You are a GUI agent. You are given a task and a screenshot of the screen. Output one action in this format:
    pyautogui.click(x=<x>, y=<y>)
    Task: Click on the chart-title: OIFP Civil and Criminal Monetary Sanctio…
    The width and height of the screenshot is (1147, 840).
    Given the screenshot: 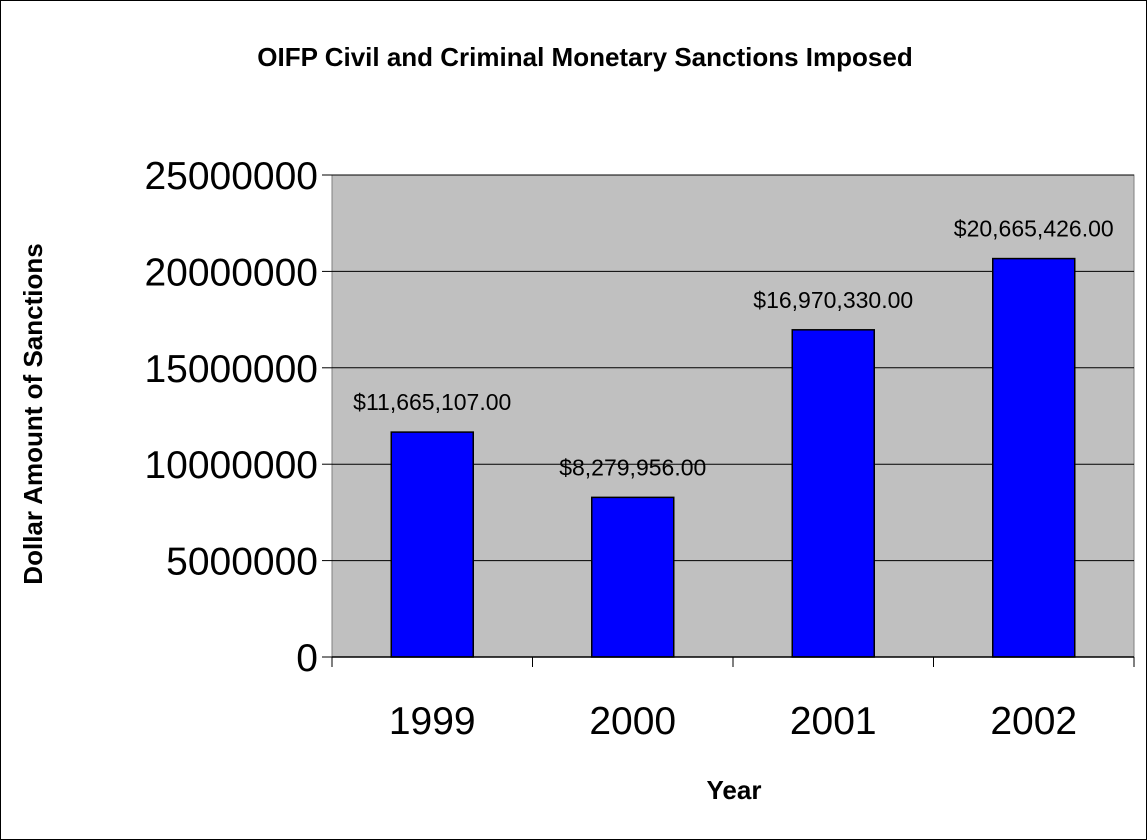 What is the action you would take?
    pyautogui.click(x=584, y=57)
    